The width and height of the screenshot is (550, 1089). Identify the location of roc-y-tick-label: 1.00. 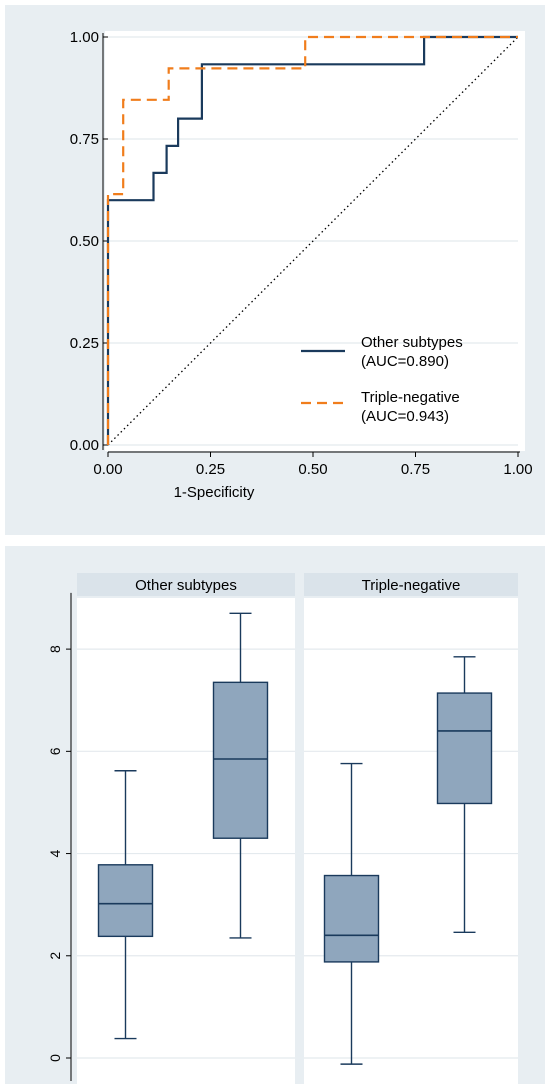
(84, 37).